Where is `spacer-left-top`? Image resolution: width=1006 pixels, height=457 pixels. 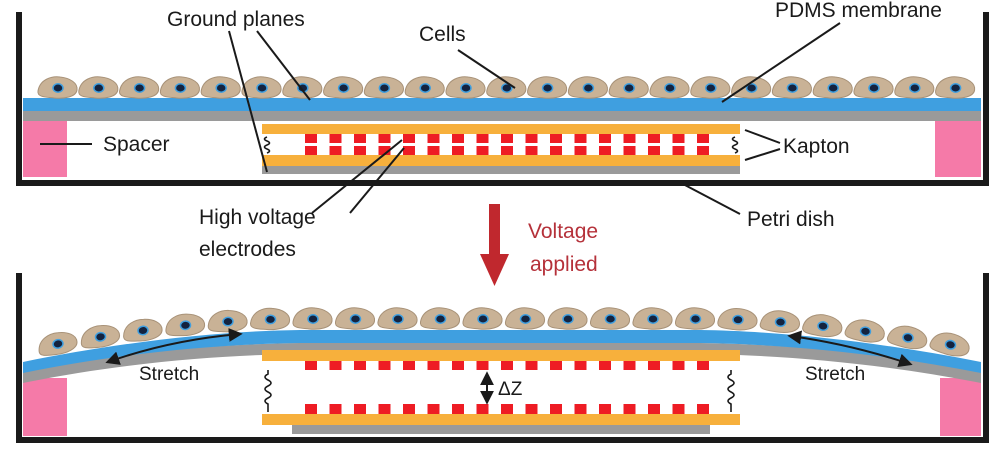
spacer-left-top is located at coordinates (45, 149).